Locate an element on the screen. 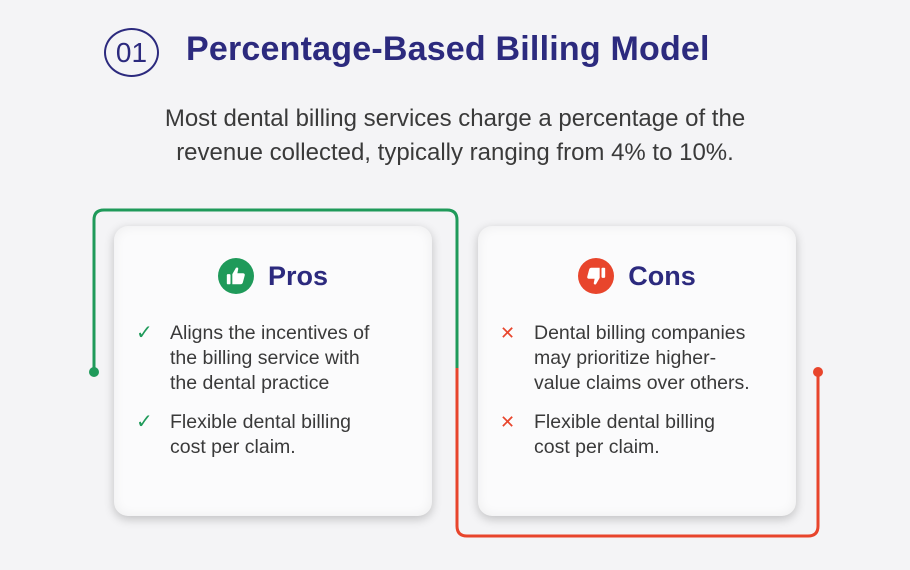  cons-header: Cons is located at coordinates (637, 276).